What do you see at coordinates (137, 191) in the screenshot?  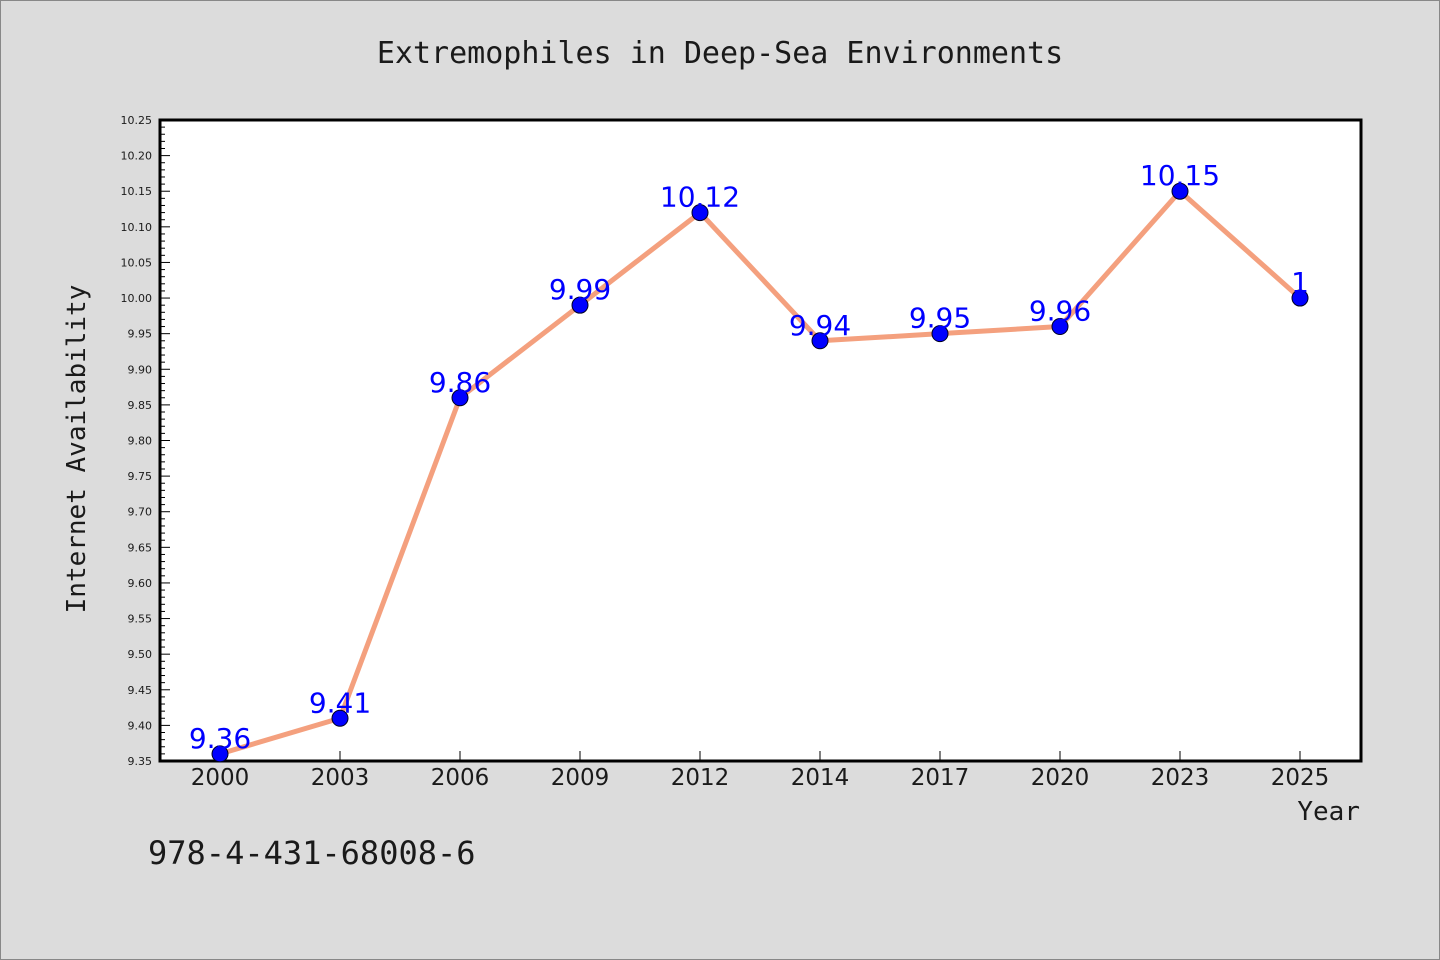 I see `y-tick-label: 10.15` at bounding box center [137, 191].